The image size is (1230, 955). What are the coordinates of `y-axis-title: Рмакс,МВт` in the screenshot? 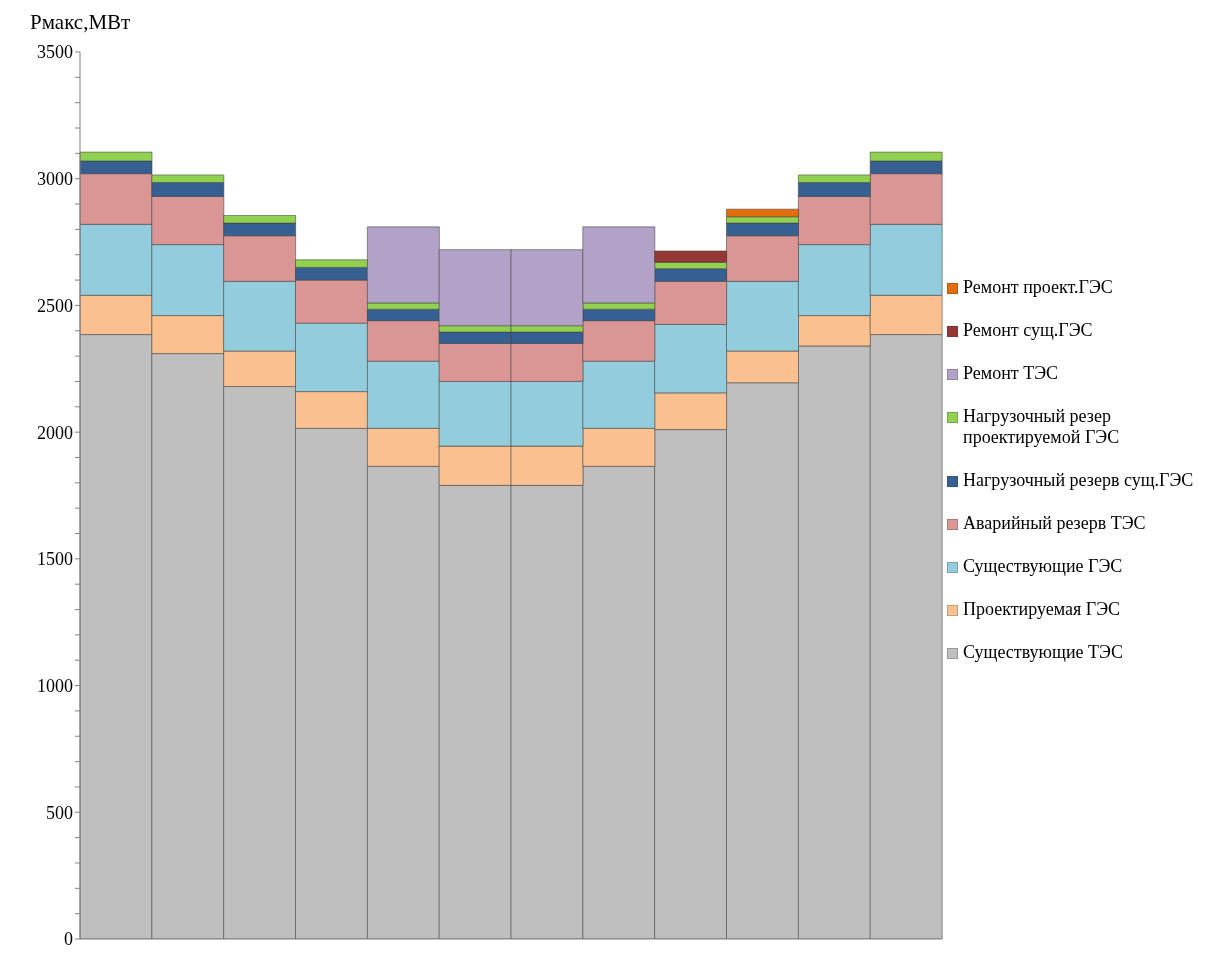 It's located at (80, 22).